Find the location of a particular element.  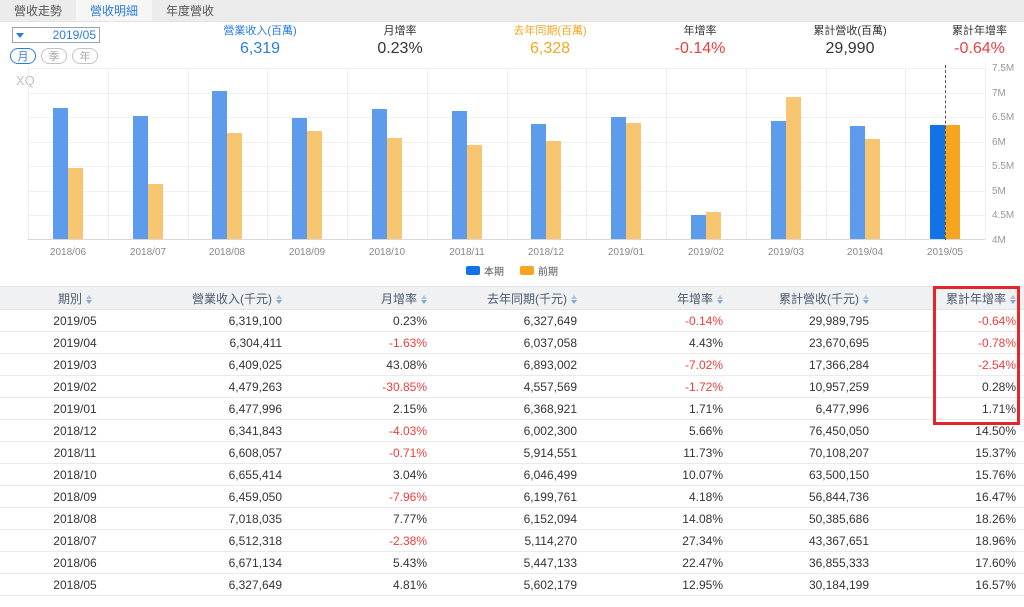

value-cell: 4,479,263 is located at coordinates (220, 386).